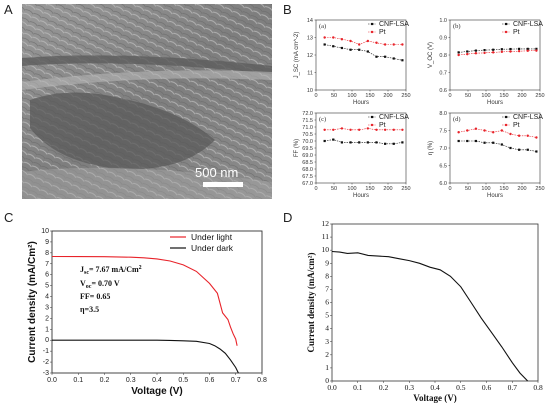 The height and width of the screenshot is (411, 550). I want to click on panel-label-a: A, so click(8, 9).